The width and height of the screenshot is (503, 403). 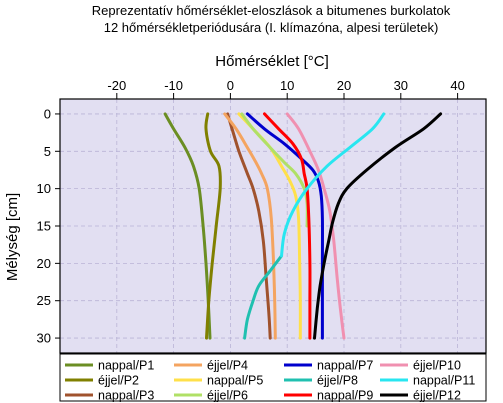 What do you see at coordinates (173, 85) in the screenshot?
I see `x-tick-label: -10` at bounding box center [173, 85].